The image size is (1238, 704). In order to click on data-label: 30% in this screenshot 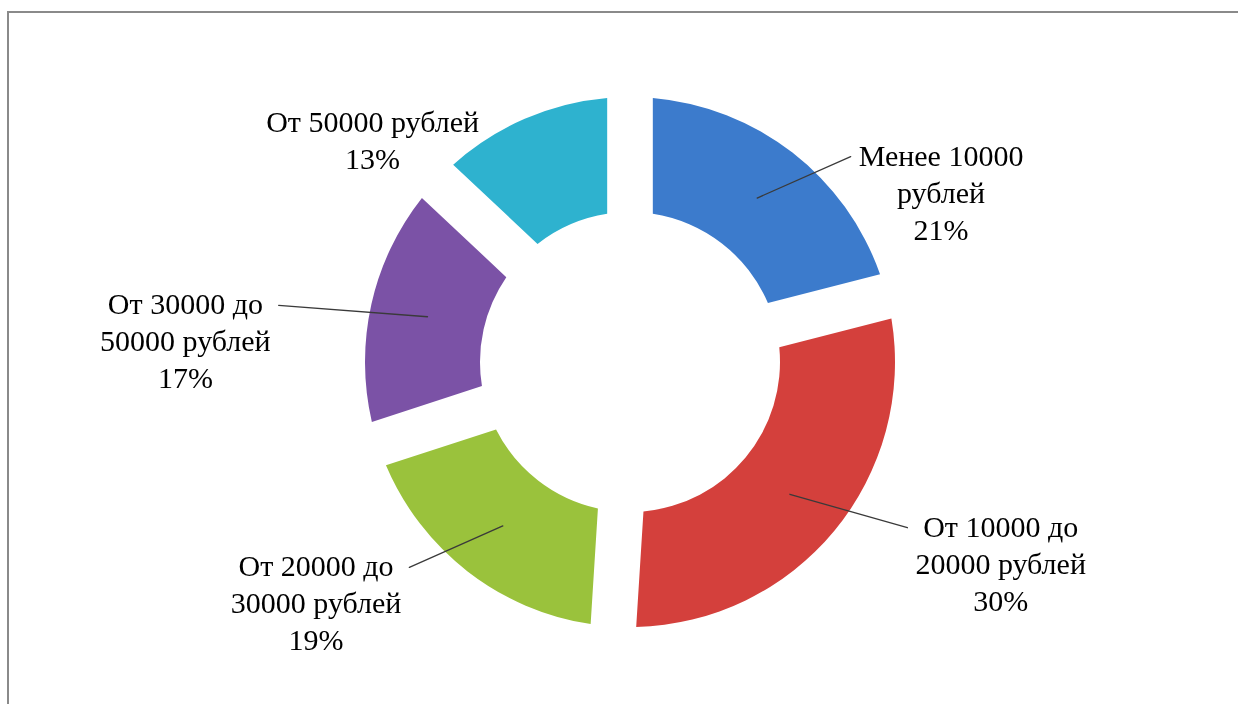, I will do `click(1001, 600)`.